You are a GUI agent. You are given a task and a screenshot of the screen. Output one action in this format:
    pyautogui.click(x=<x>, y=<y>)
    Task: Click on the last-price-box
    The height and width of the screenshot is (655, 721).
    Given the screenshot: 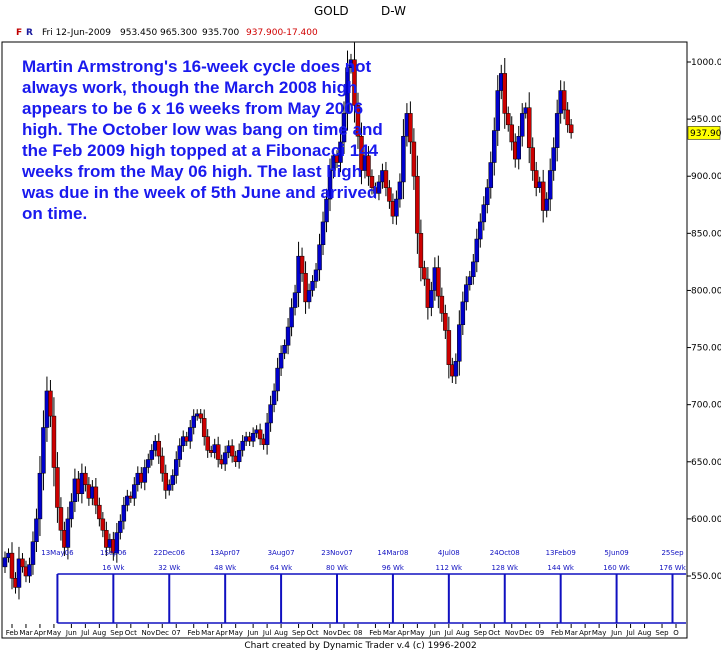 What is the action you would take?
    pyautogui.click(x=704, y=133)
    